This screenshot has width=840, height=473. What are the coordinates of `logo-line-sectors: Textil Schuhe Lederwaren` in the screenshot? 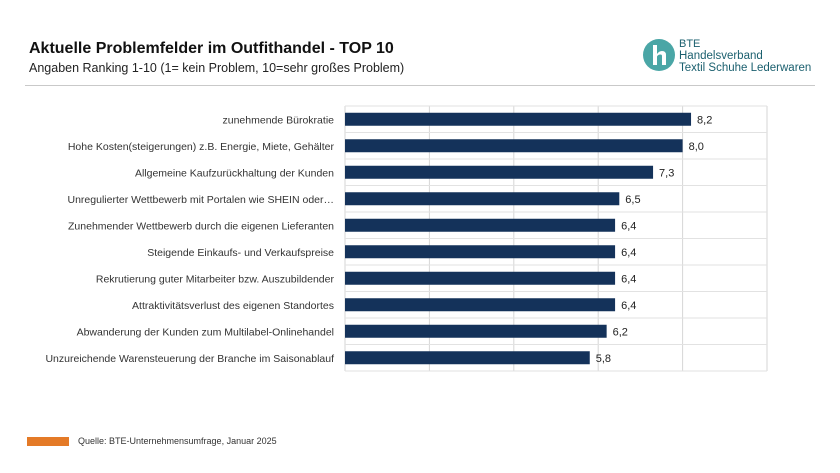 It's located at (745, 68).